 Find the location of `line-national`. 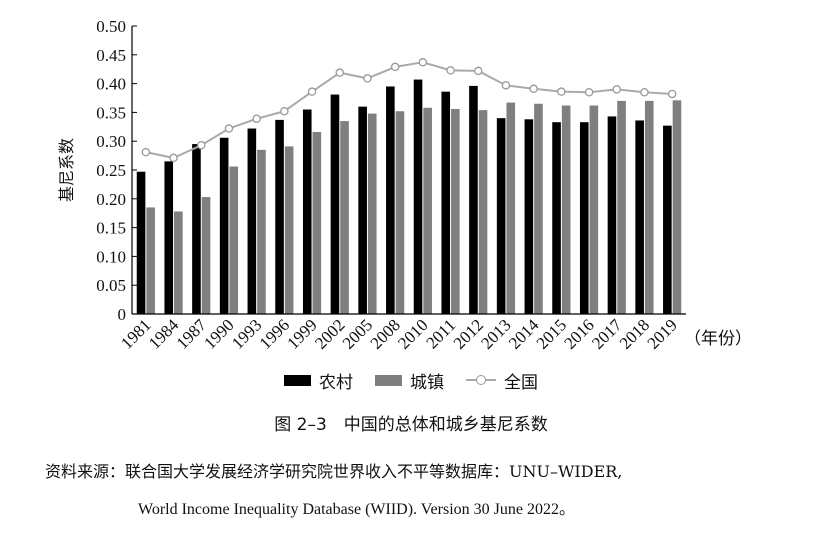

line-national is located at coordinates (409, 110).